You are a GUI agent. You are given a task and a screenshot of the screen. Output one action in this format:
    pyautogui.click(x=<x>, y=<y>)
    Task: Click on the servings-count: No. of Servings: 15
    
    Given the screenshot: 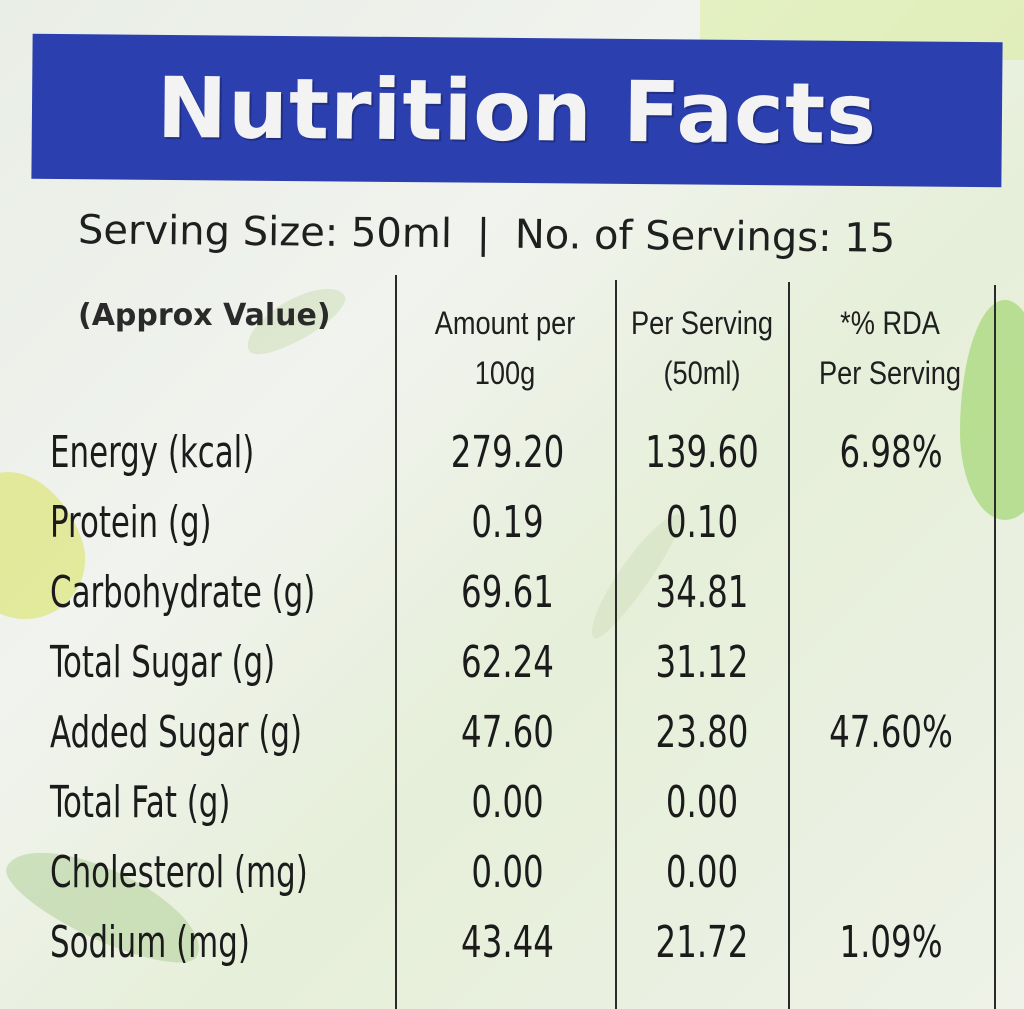 What is the action you would take?
    pyautogui.click(x=705, y=236)
    